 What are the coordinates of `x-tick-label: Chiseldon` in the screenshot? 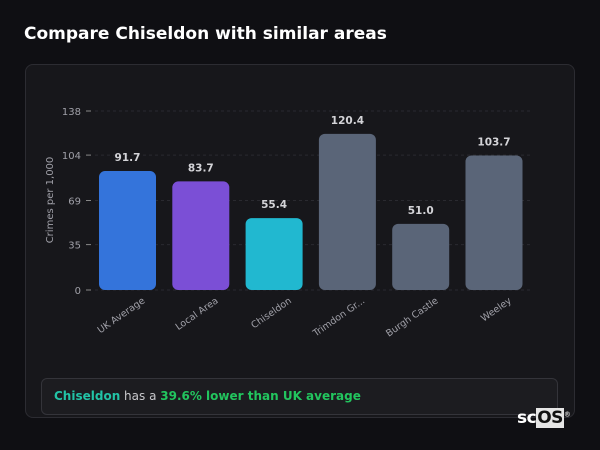 It's located at (271, 313).